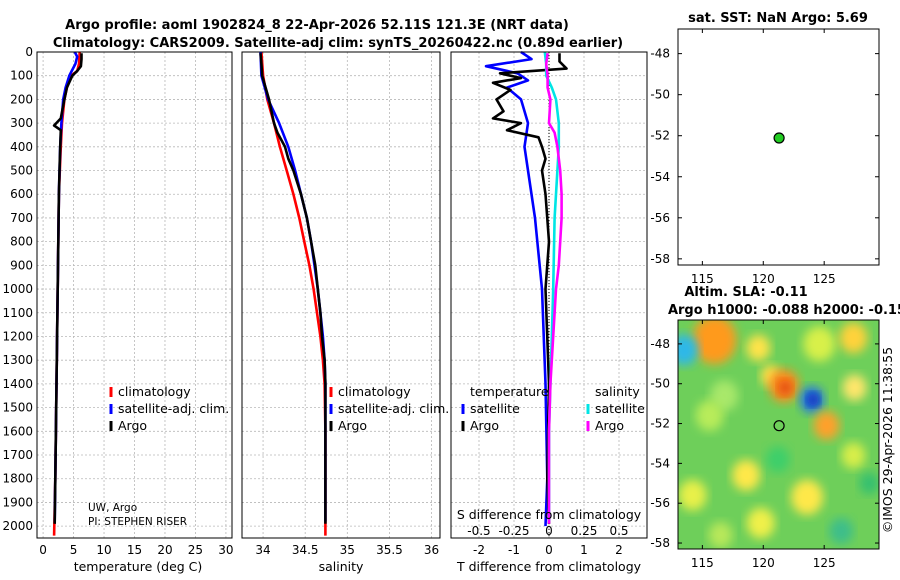 Image resolution: width=900 pixels, height=580 pixels. What do you see at coordinates (778, 147) in the screenshot?
I see `map-frame` at bounding box center [778, 147].